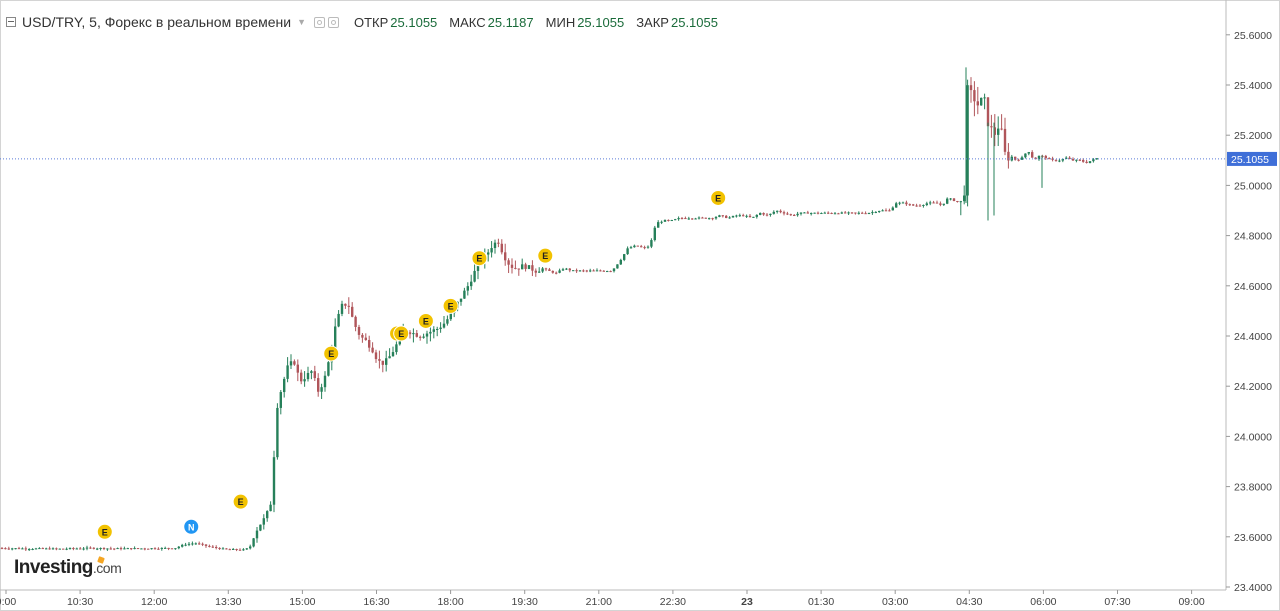 Image resolution: width=1280 pixels, height=611 pixels. What do you see at coordinates (191, 526) in the screenshot?
I see `news-event-icon` at bounding box center [191, 526].